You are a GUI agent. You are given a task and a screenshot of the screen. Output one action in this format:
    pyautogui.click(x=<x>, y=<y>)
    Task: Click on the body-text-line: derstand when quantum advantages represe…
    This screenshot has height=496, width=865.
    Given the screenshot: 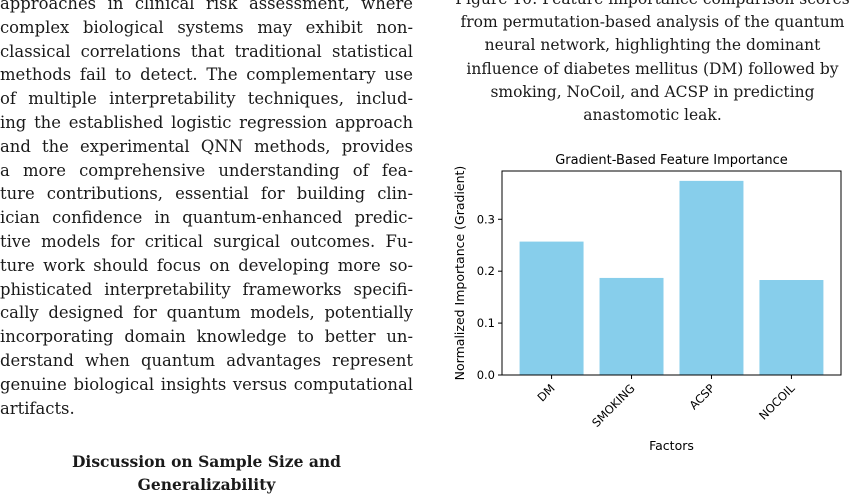 What is the action you would take?
    pyautogui.click(x=206, y=360)
    